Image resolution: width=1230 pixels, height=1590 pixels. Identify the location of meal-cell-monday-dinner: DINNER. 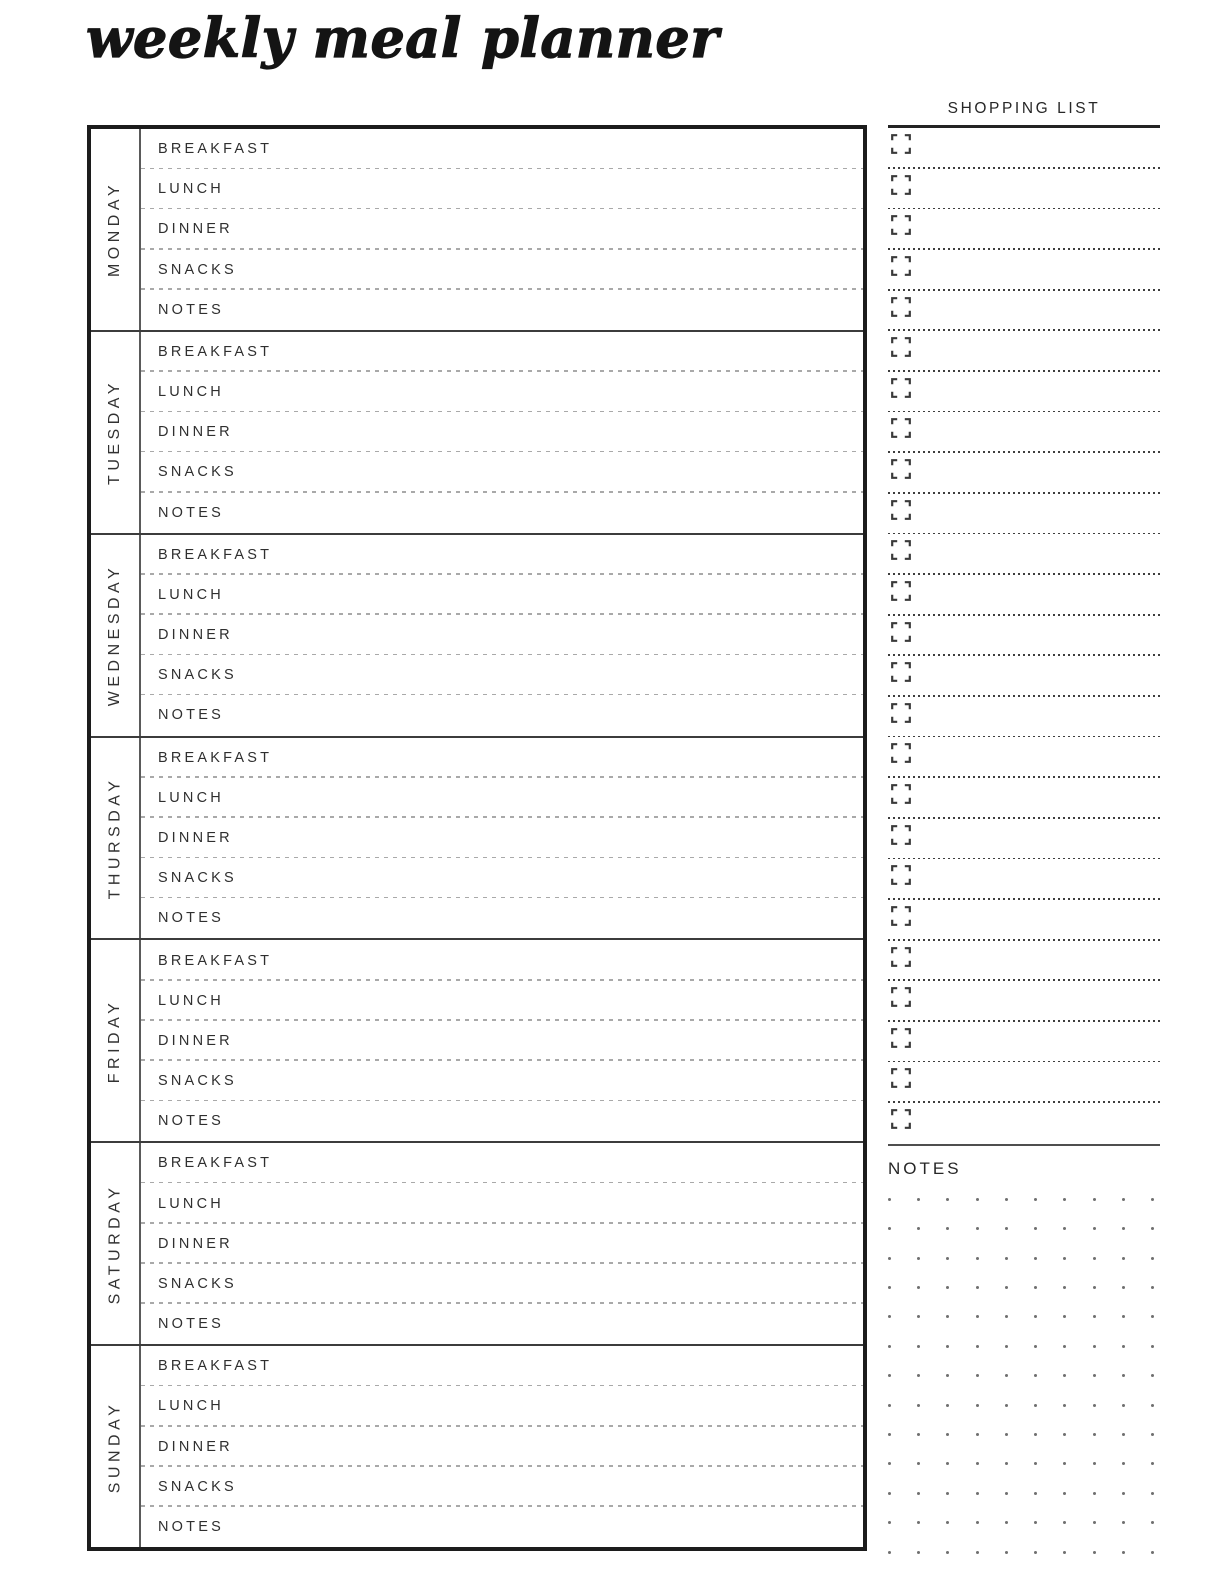
(502, 229).